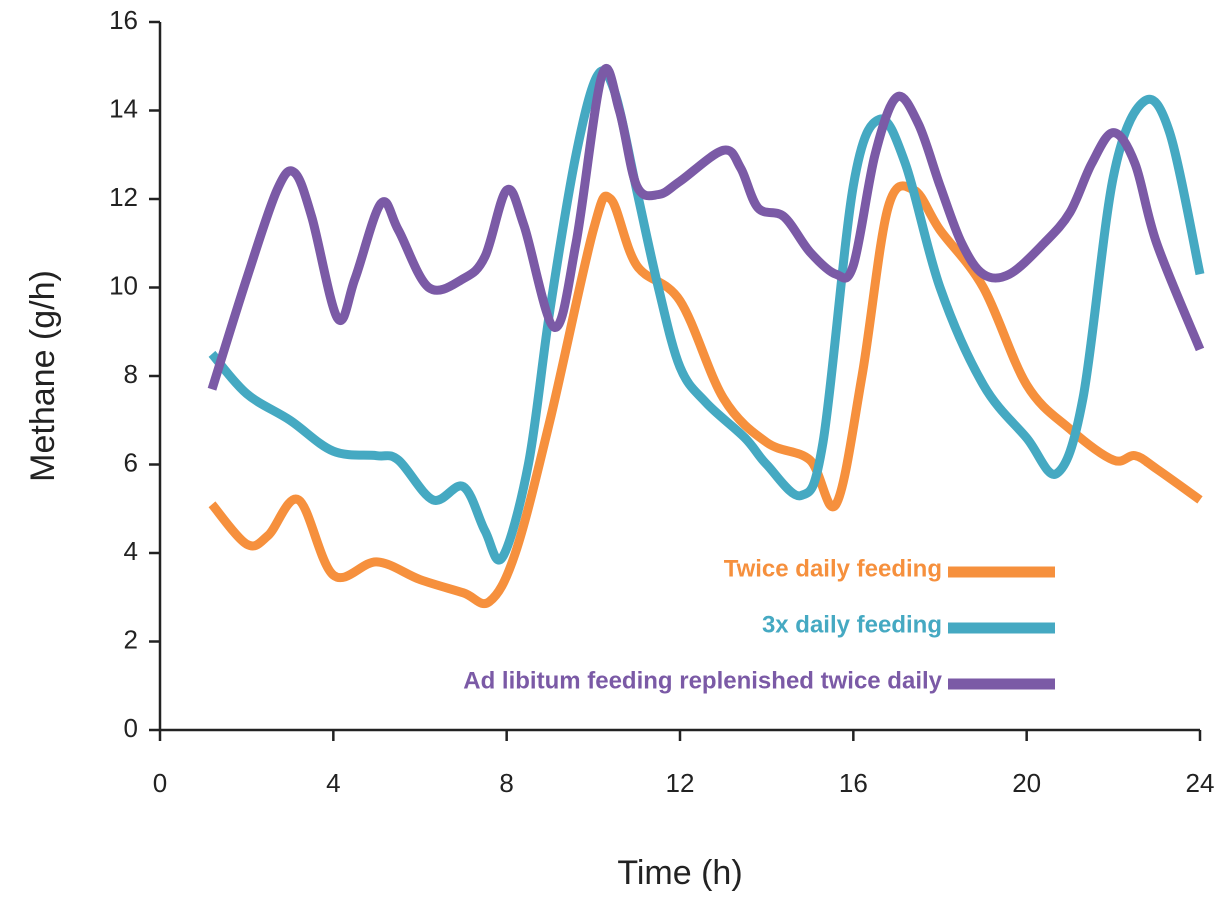 The width and height of the screenshot is (1232, 897). I want to click on x-tick-label: 20, so click(1026, 783).